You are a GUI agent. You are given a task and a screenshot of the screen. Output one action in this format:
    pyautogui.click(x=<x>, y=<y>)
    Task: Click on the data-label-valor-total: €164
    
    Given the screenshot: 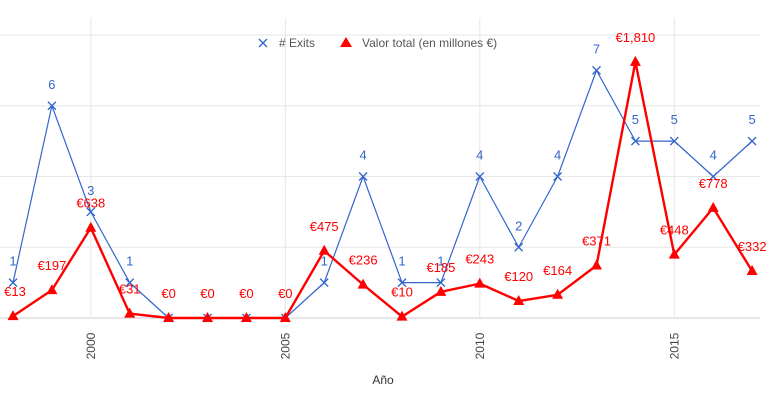 What is the action you would take?
    pyautogui.click(x=557, y=270)
    